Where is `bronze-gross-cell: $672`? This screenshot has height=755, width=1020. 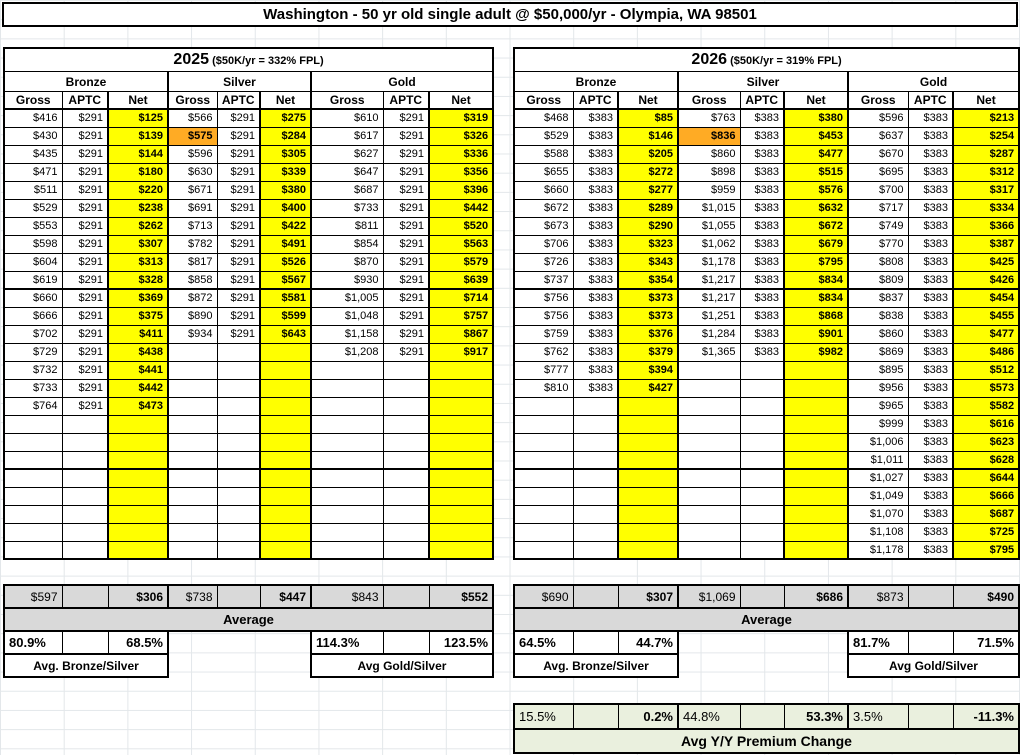
bronze-gross-cell: $672 is located at coordinates (543, 208).